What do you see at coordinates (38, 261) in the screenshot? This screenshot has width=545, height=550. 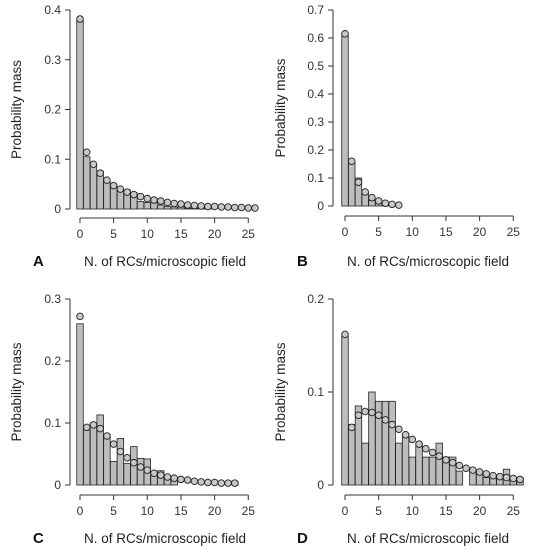 I see `panel-label: A` at bounding box center [38, 261].